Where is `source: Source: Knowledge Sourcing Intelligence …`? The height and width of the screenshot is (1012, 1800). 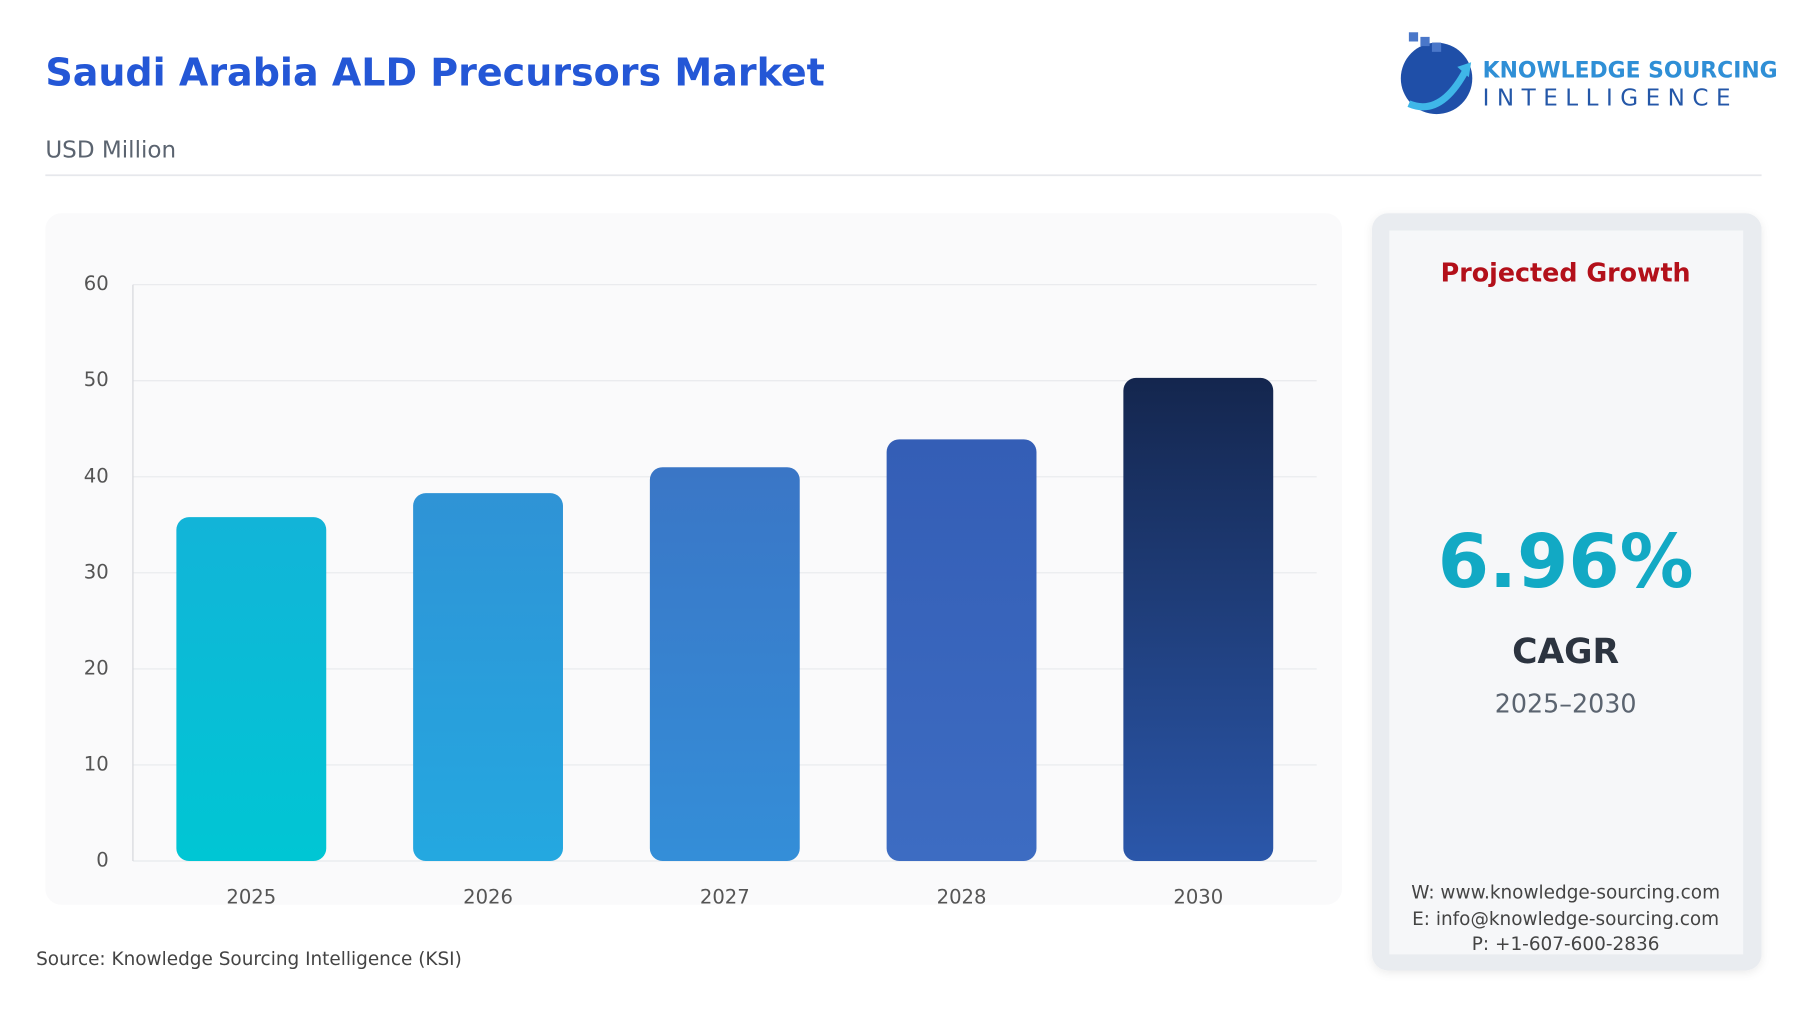
source: Source: Knowledge Sourcing Intelligence … is located at coordinates (249, 959).